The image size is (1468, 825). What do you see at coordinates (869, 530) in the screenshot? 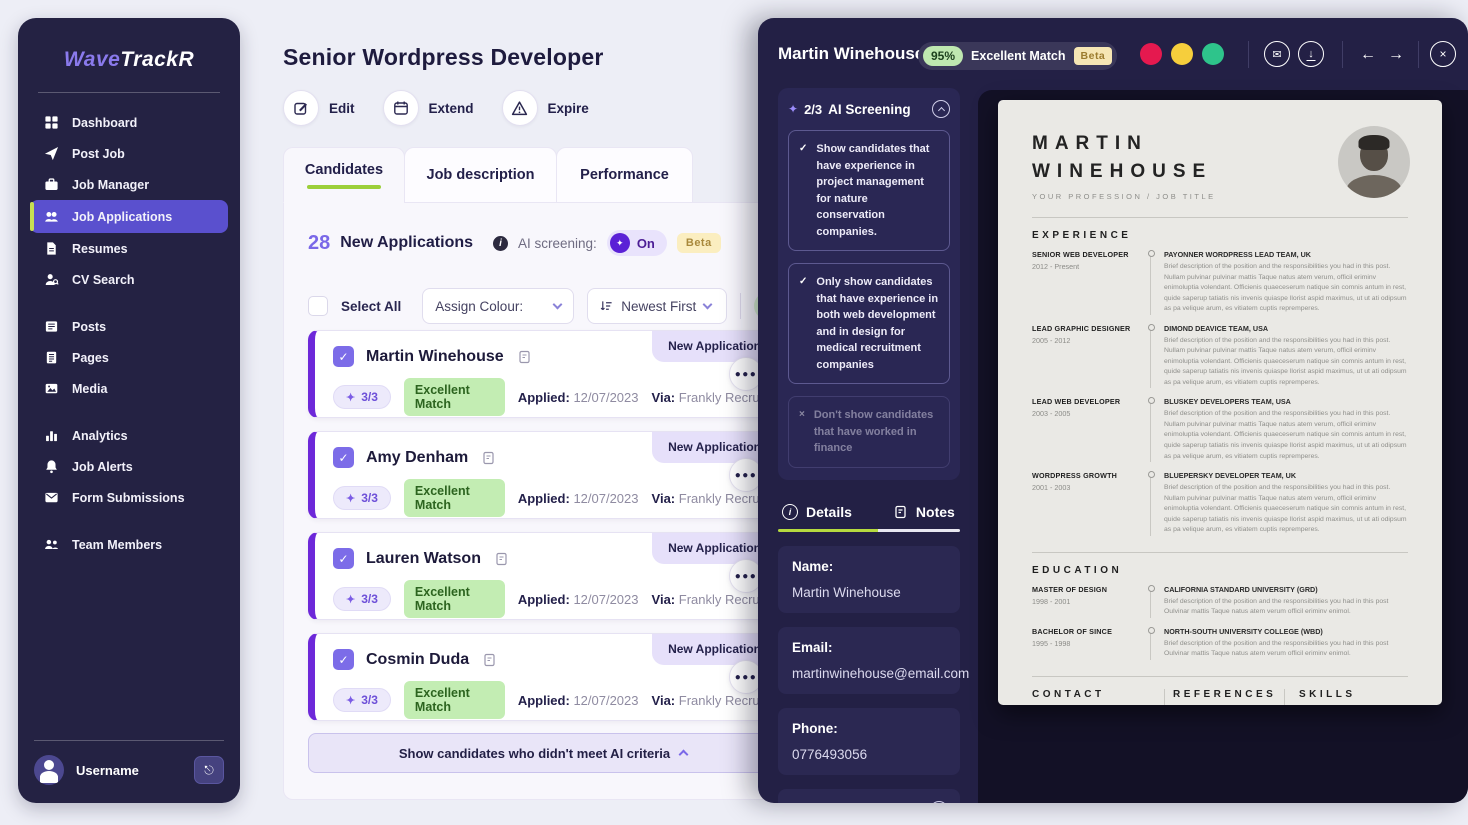
I see `tab-underline` at bounding box center [869, 530].